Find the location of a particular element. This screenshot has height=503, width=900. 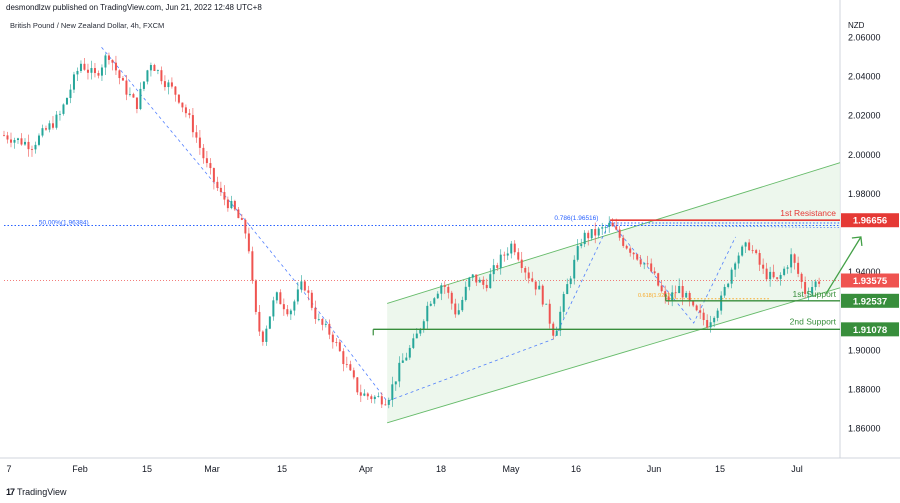

tradingview-logo-mark: 17 is located at coordinates (10, 492).